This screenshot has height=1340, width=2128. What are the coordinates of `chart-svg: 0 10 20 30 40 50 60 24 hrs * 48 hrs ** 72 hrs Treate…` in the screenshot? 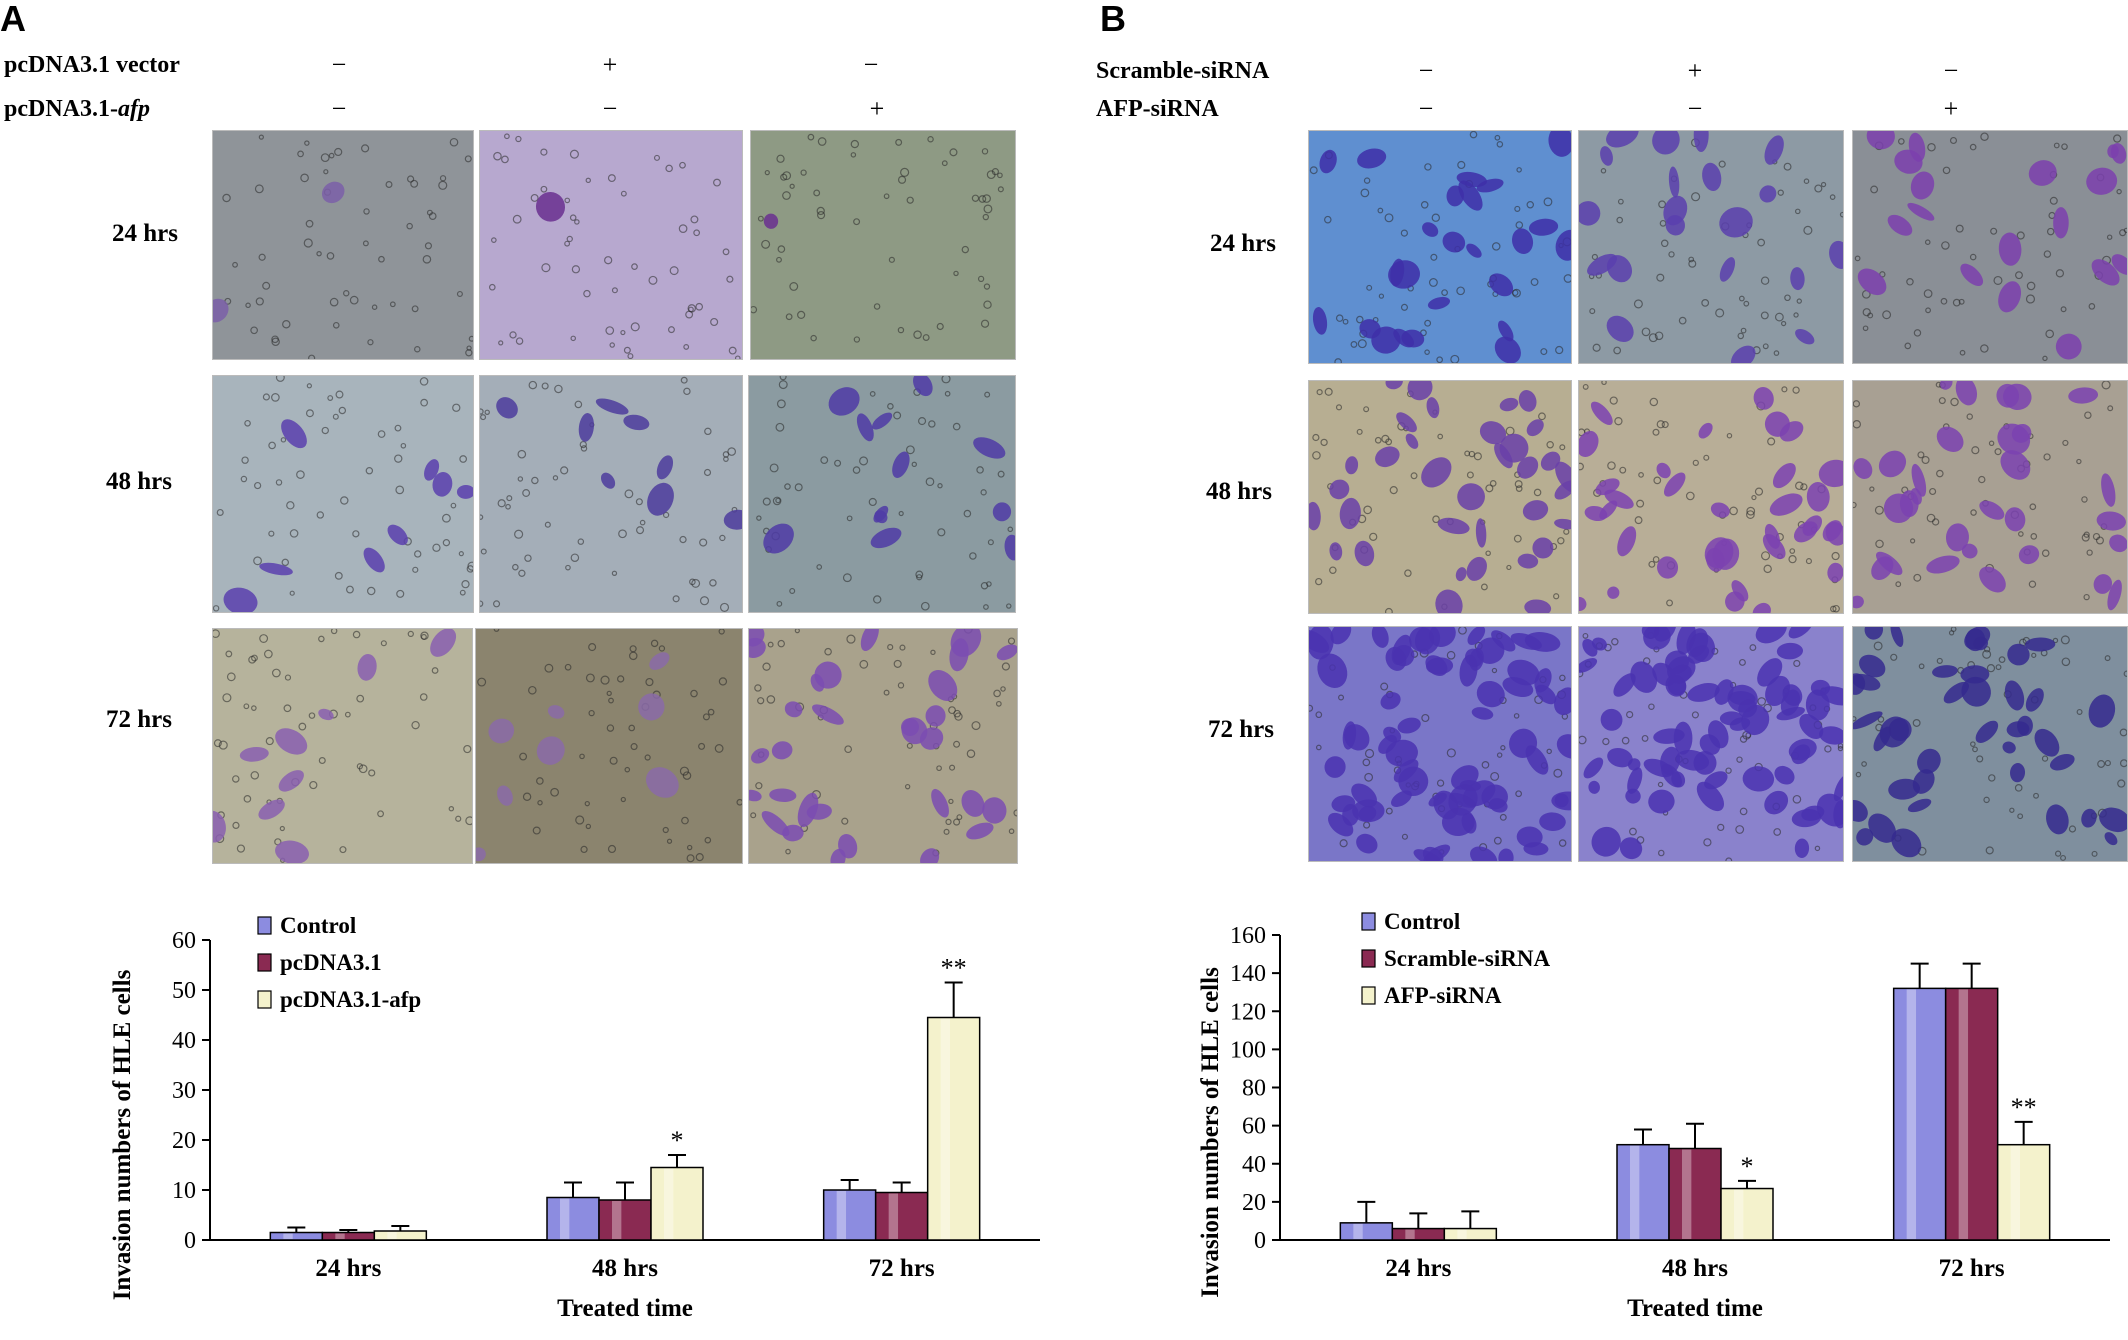 It's located at (574, 1117).